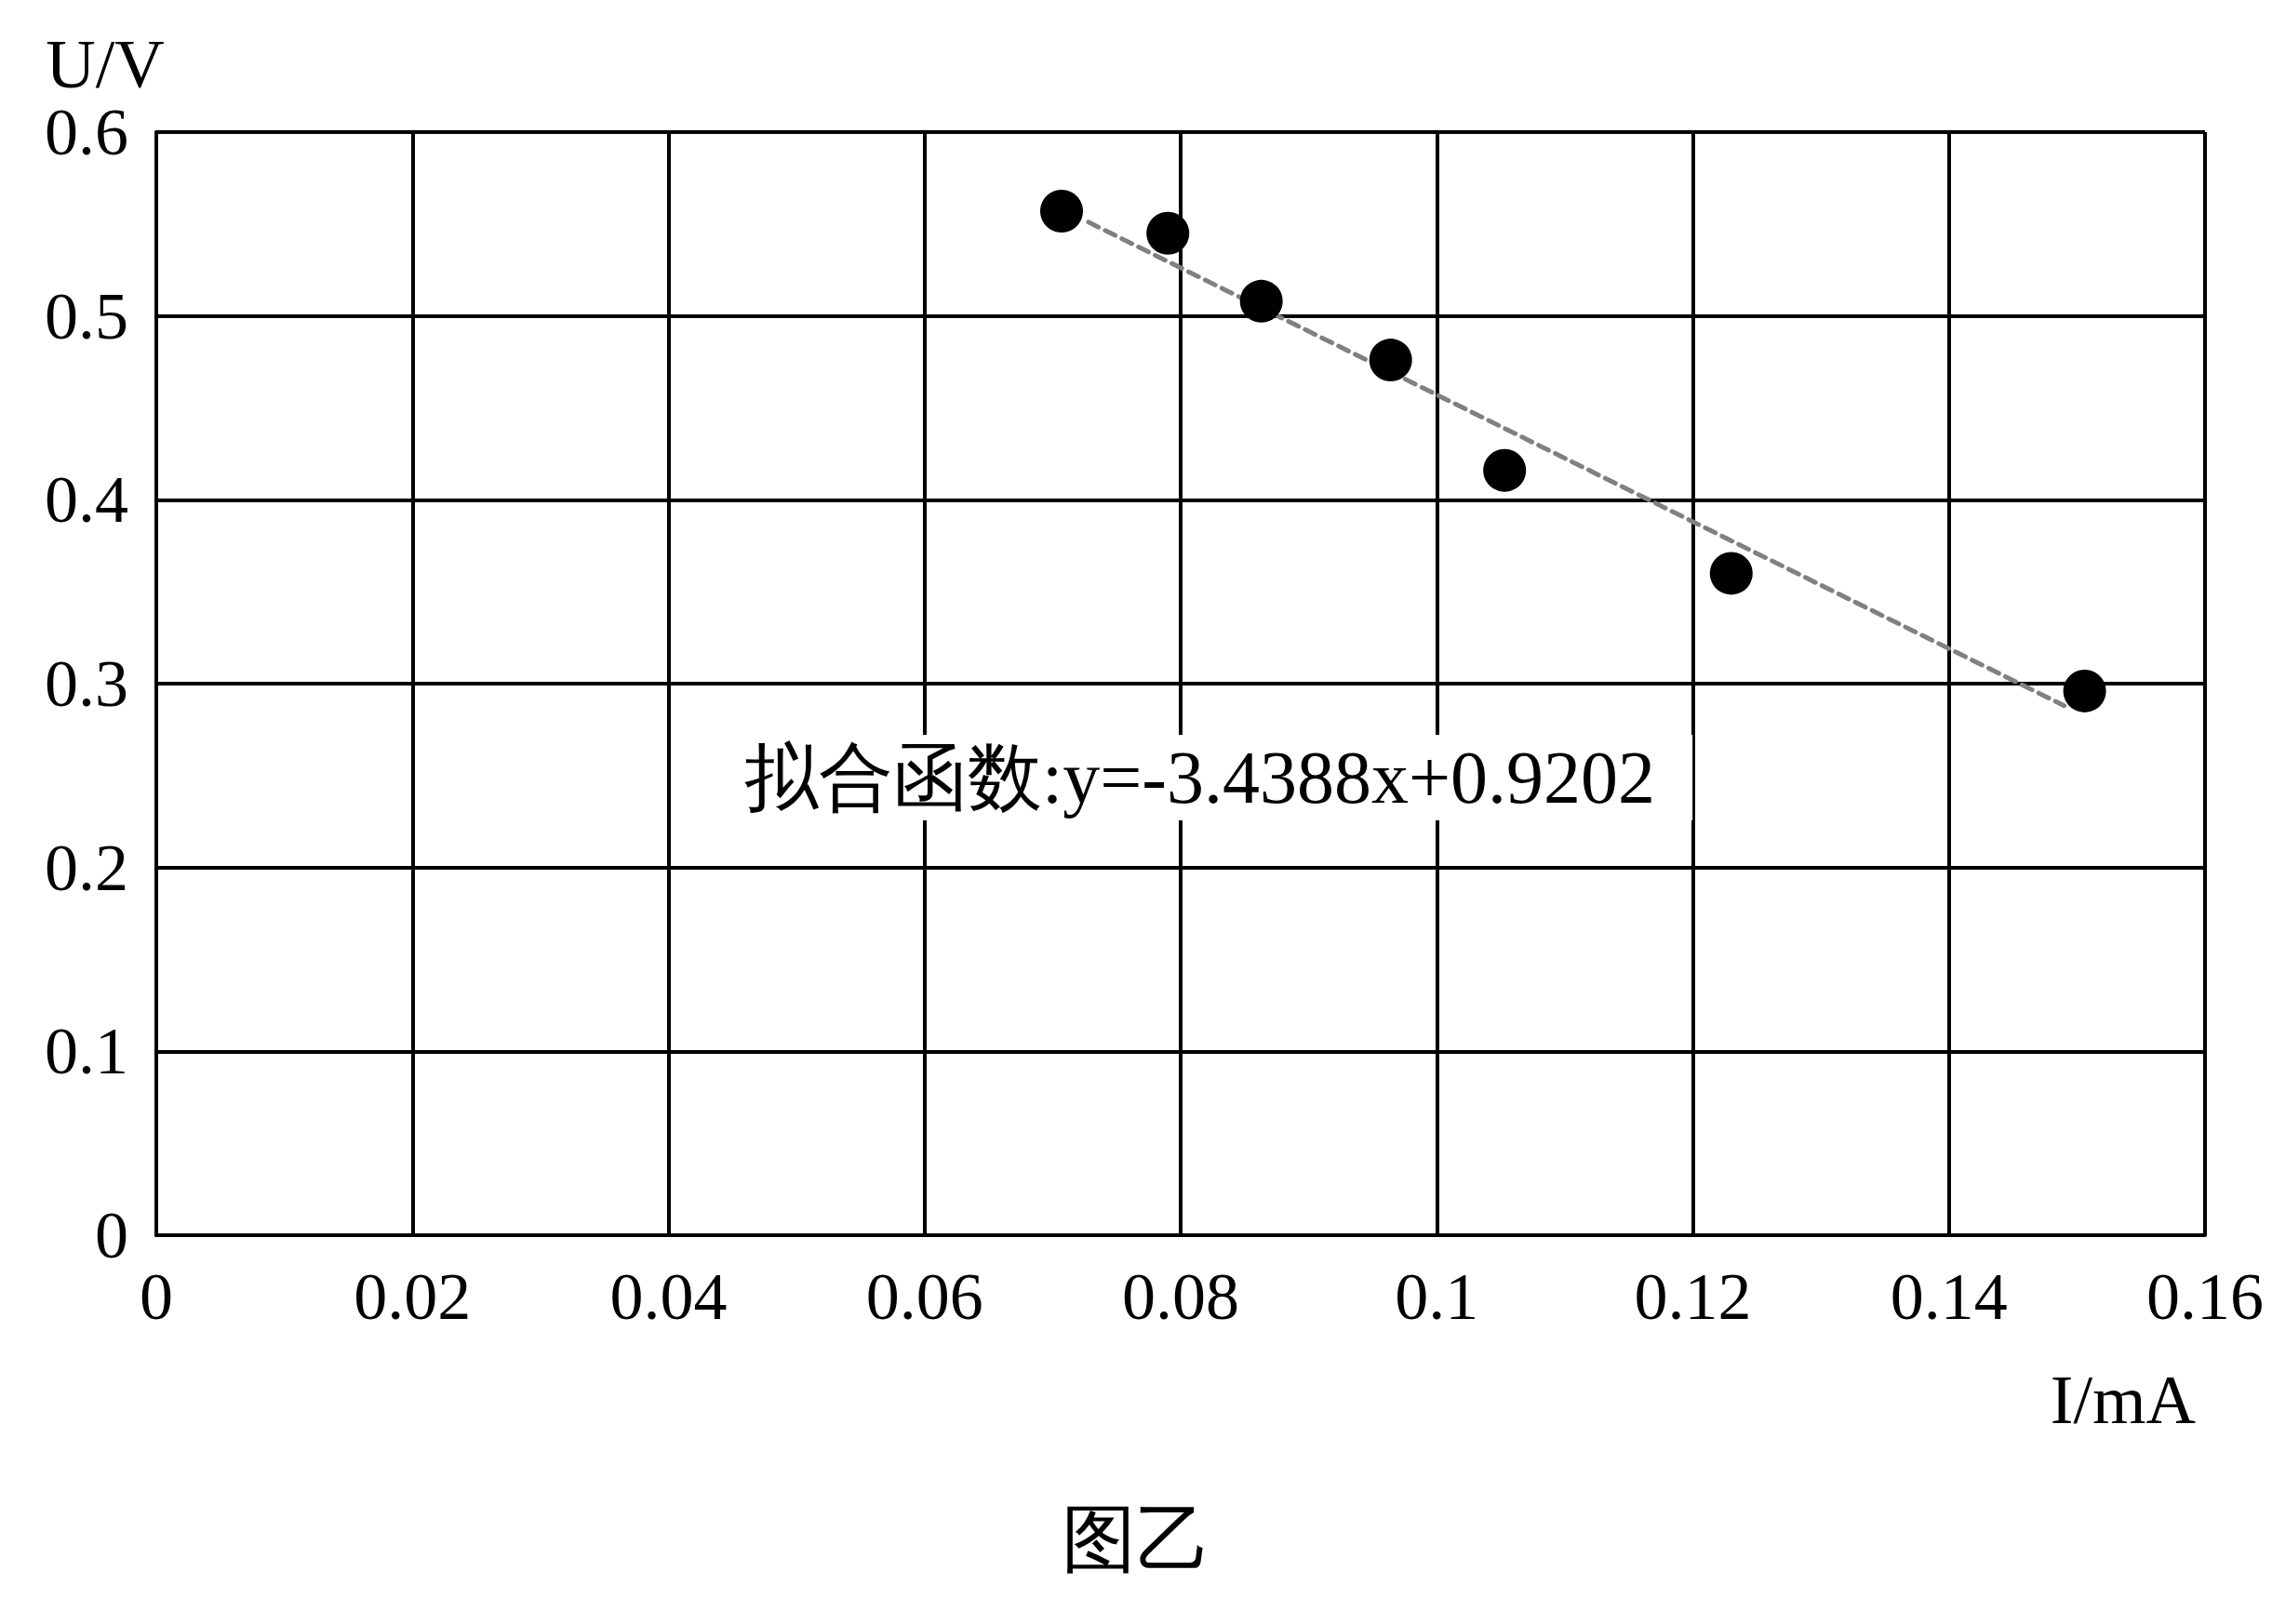  I want to click on y-tick-label: 0.2, so click(86, 867).